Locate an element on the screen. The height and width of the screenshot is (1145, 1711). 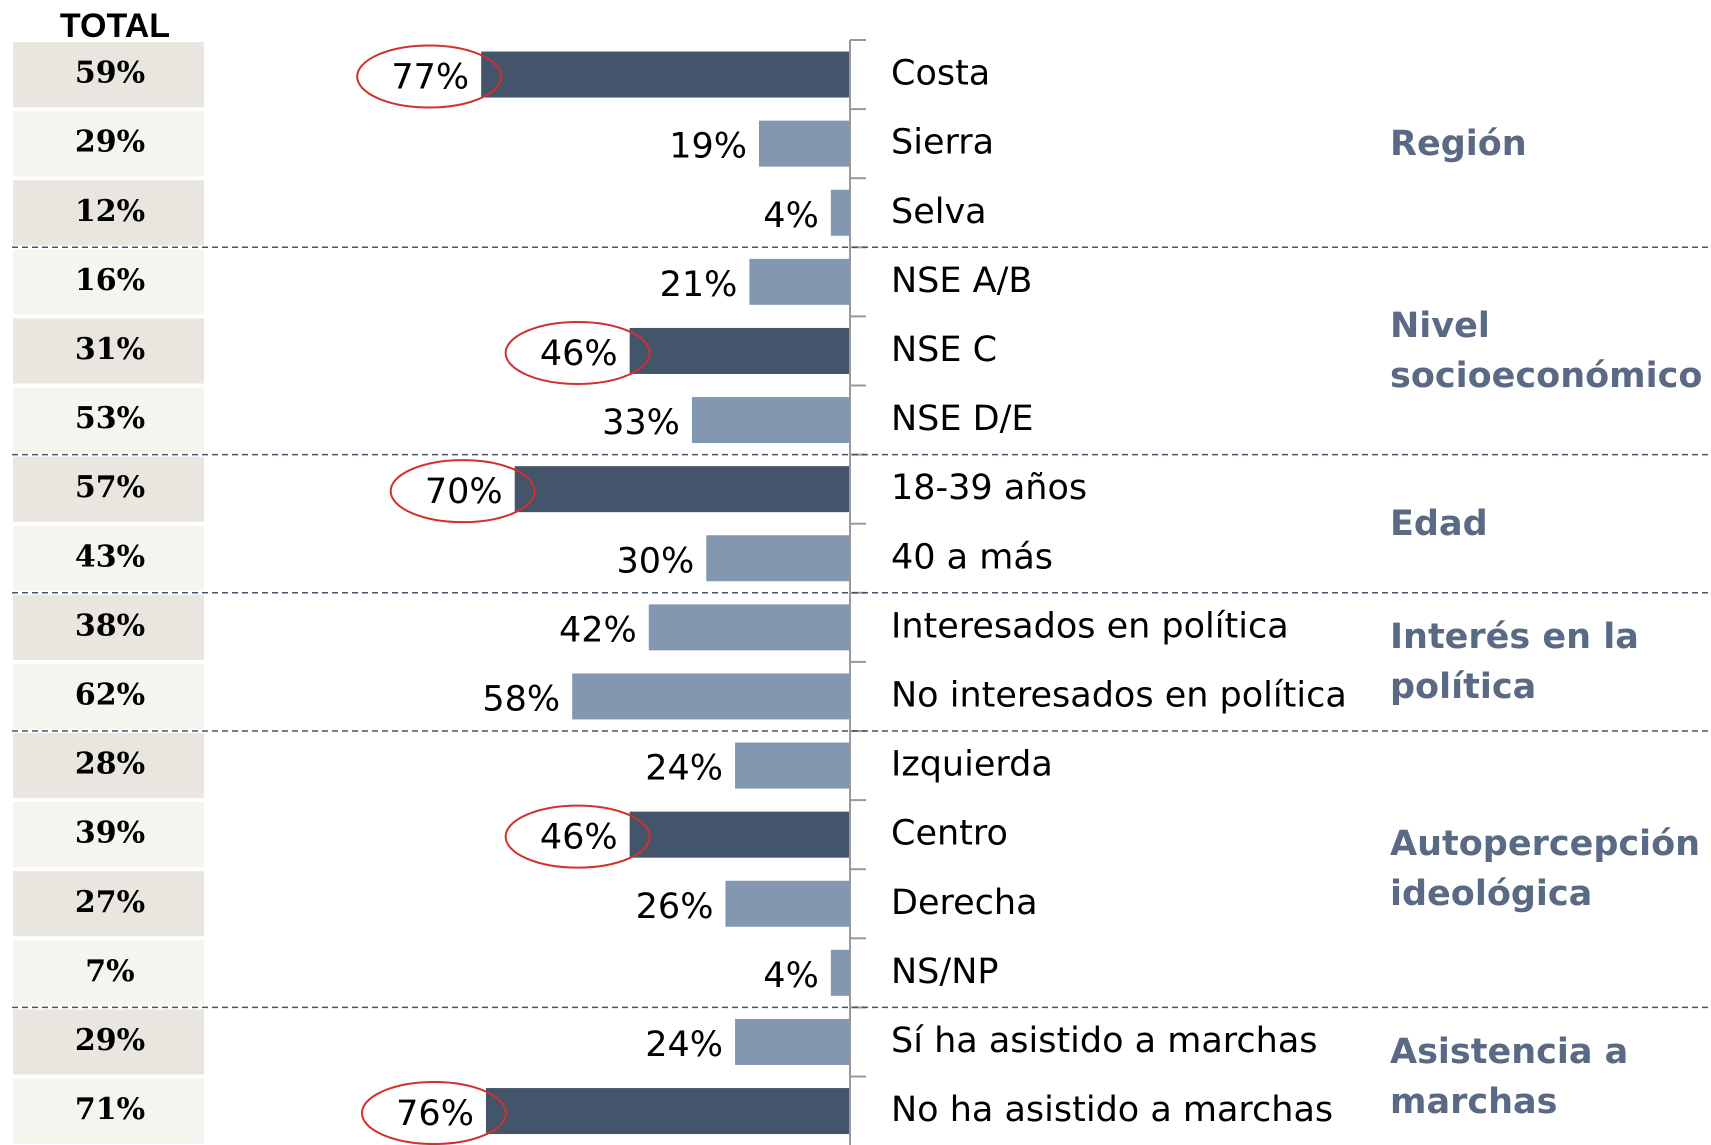
group-label: Autopercepción ideológica is located at coordinates (1545, 869).